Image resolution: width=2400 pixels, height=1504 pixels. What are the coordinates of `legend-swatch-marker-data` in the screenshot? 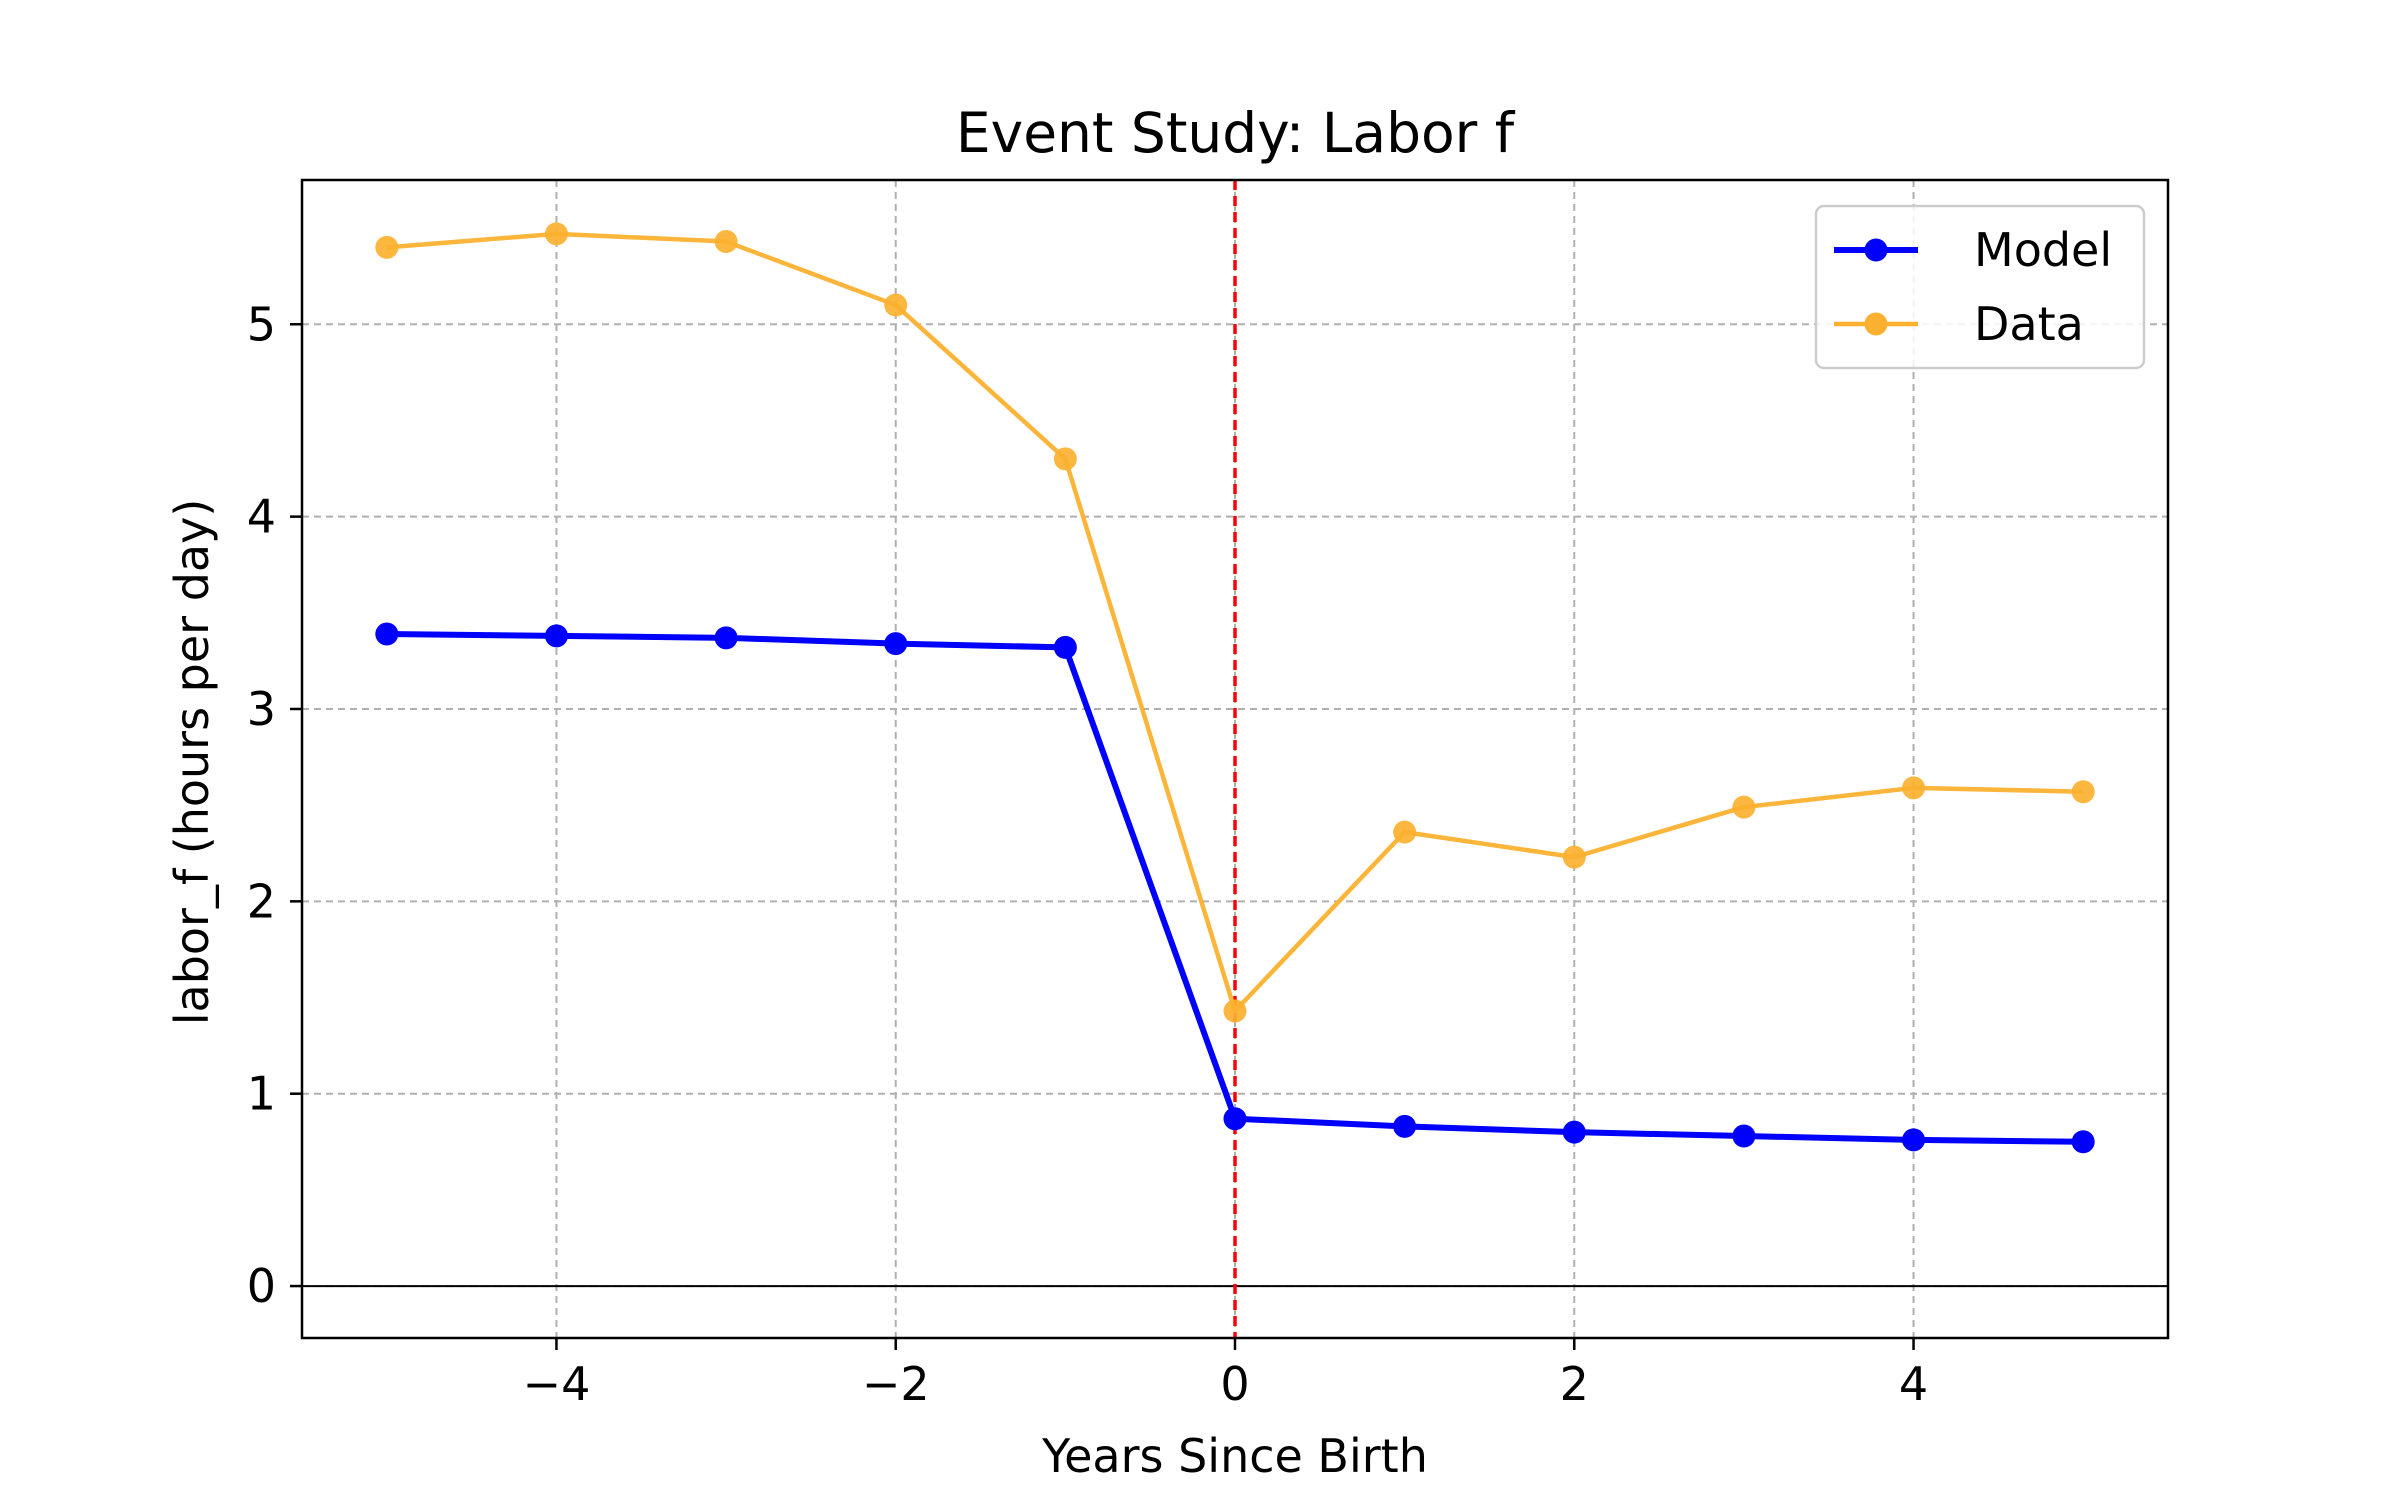 It's located at (1876, 324).